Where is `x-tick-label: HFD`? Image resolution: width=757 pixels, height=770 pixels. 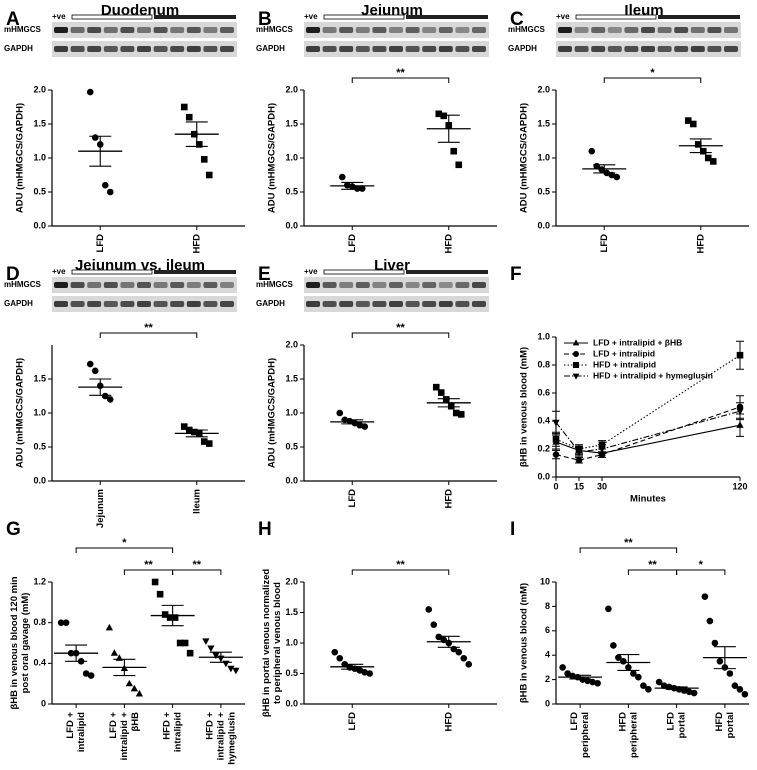 x-tick-label: HFD is located at coordinates (448, 499).